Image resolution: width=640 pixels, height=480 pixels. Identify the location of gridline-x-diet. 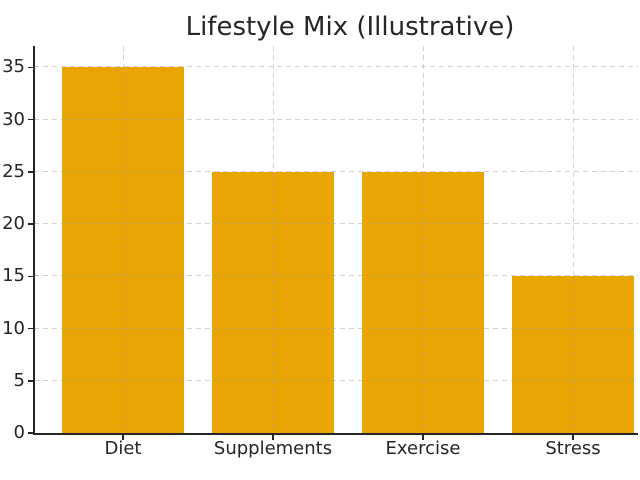
(123, 239).